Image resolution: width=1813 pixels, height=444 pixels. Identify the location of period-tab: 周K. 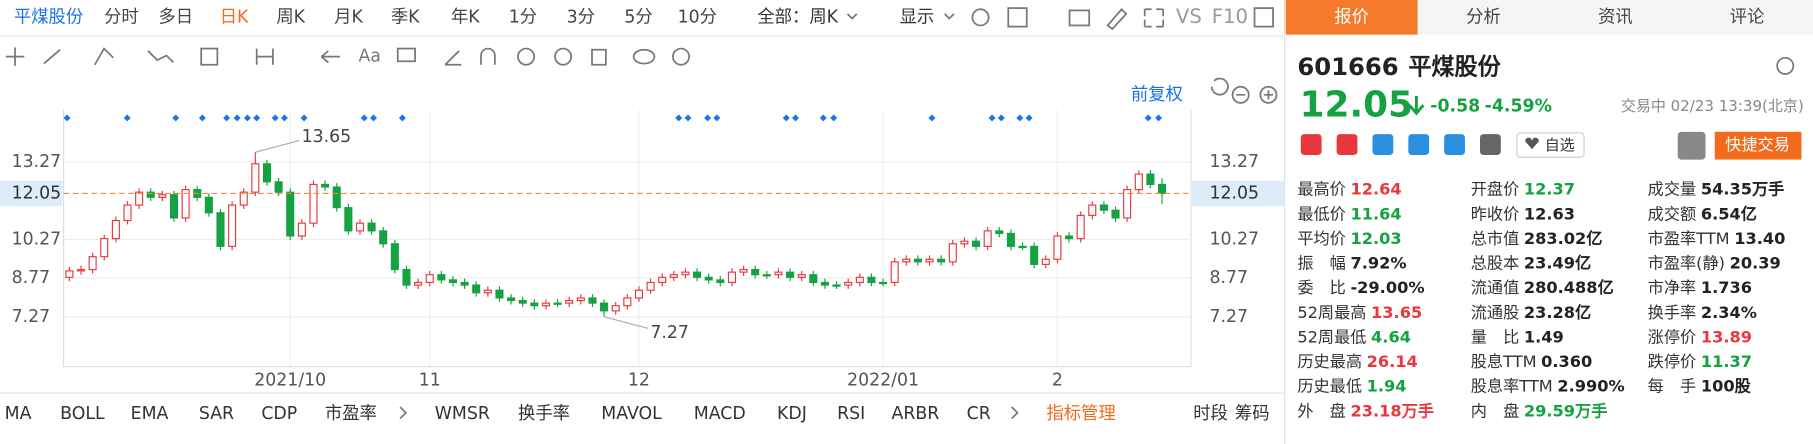
(290, 17).